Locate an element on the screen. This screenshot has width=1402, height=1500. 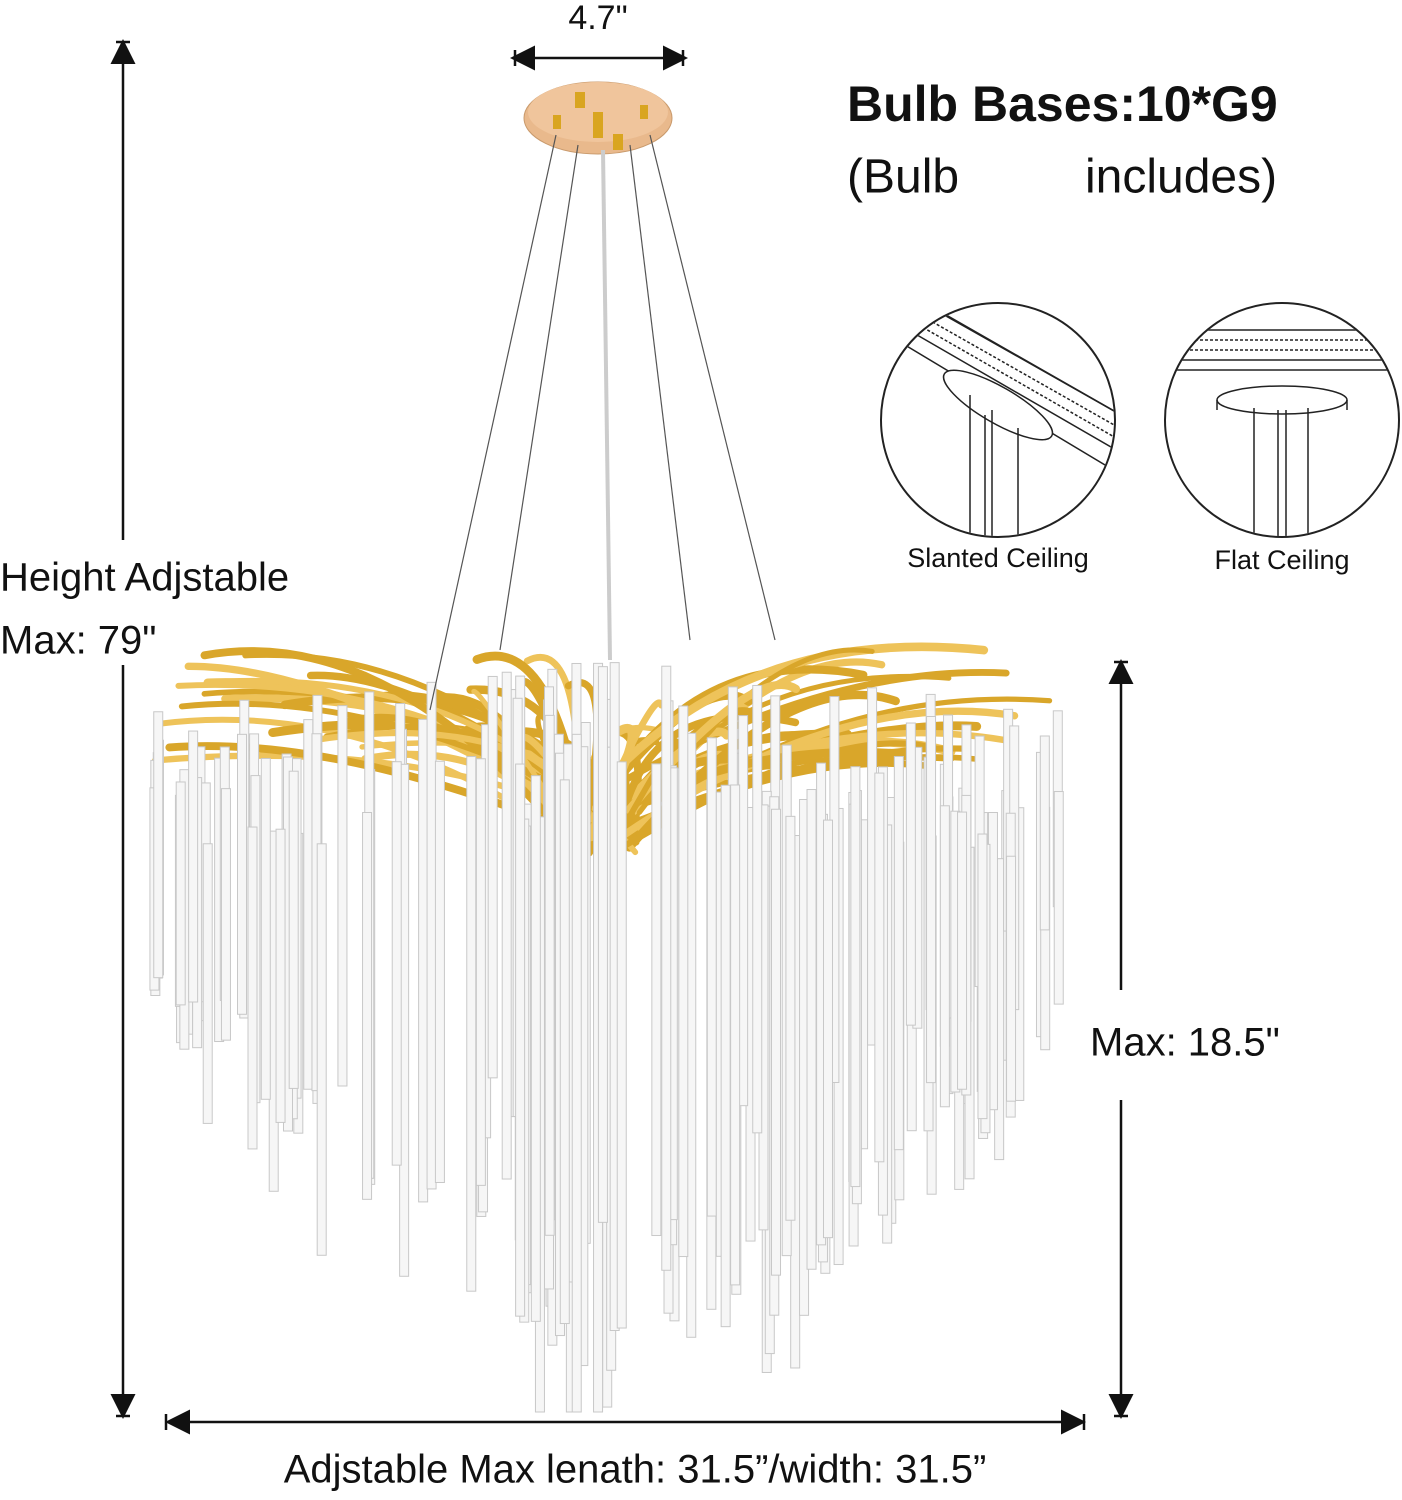
height-label: Height Adjstable is located at coordinates (144, 578).